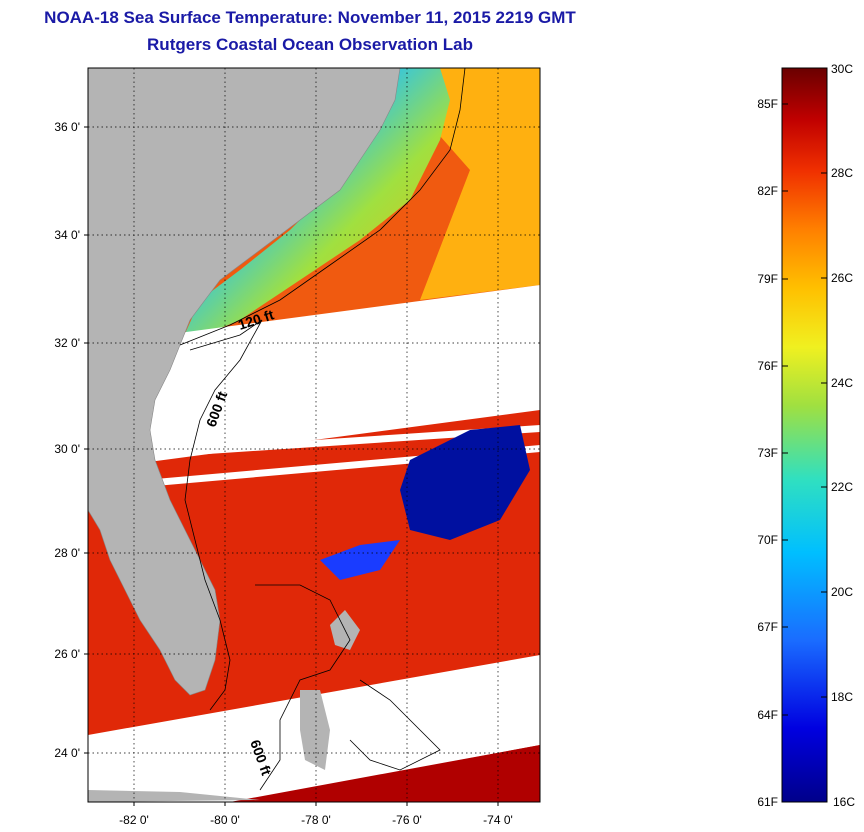  I want to click on cold-water-filament, so click(360, 560).